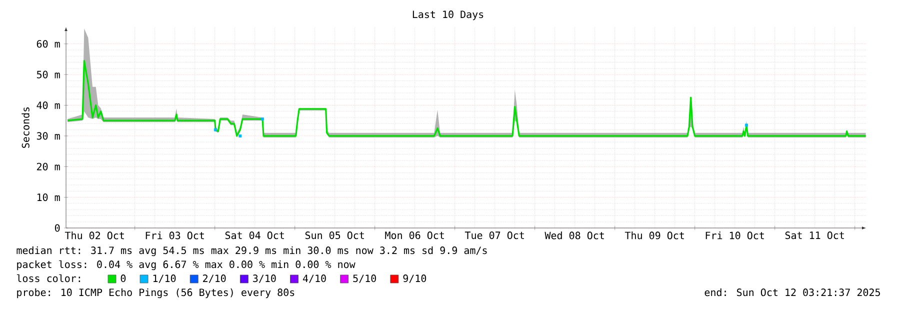 This screenshot has height=310, width=897. Describe the element at coordinates (792, 292) in the screenshot. I see `text: end: Sun Oct 12 03:21:37 2025` at that location.